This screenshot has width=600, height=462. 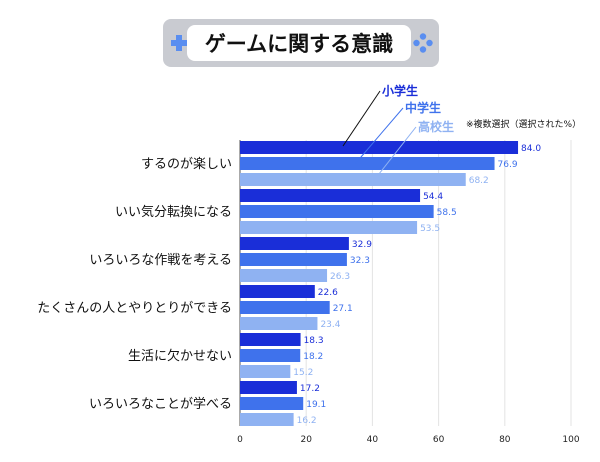 What do you see at coordinates (531, 149) in the screenshot?
I see `value-label: 84.0` at bounding box center [531, 149].